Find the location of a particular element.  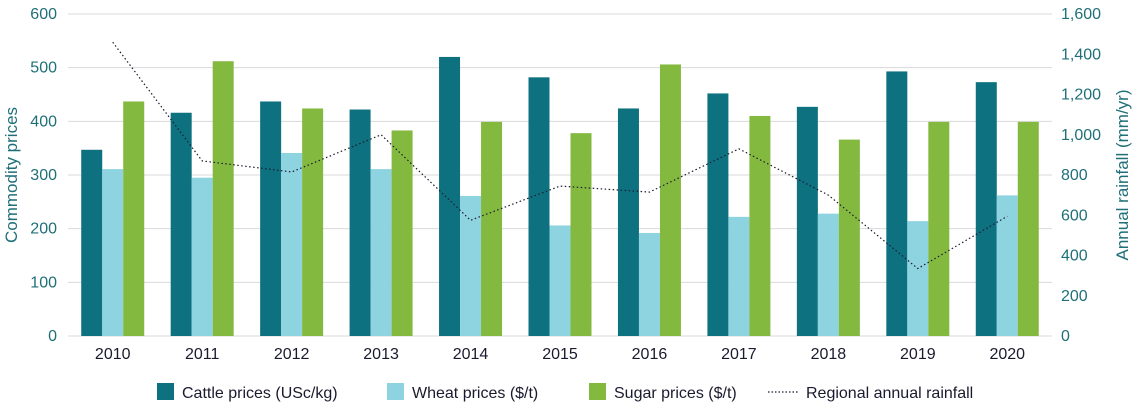

y2-tick-label: 400 is located at coordinates (1074, 256).